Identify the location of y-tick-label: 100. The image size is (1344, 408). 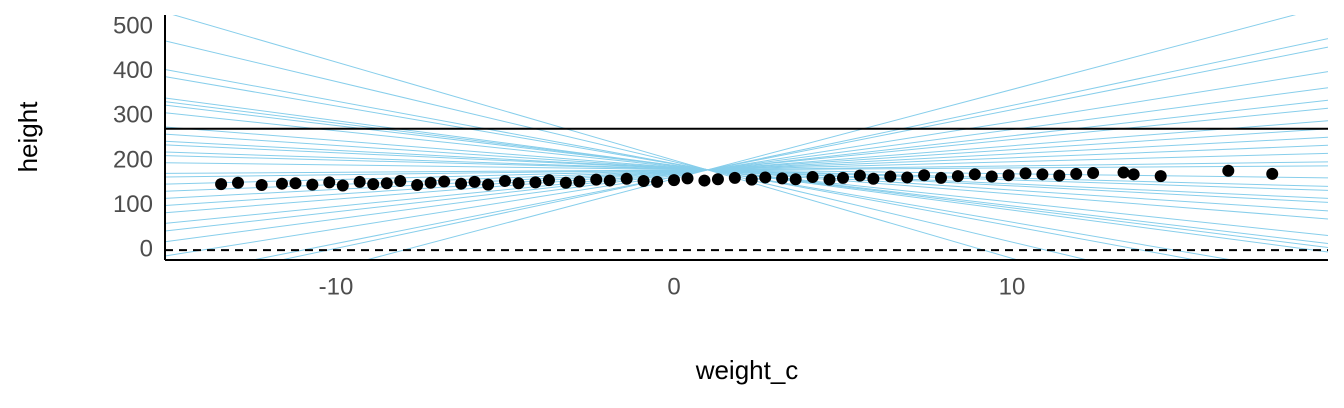
(133, 204).